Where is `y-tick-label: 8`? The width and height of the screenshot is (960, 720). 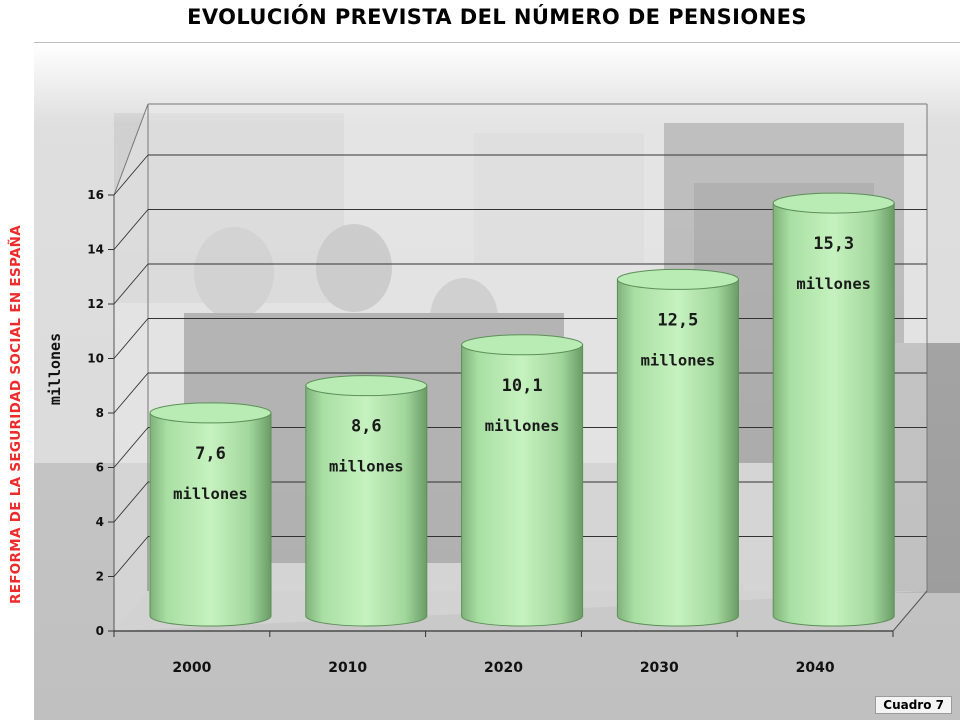 y-tick-label: 8 is located at coordinates (100, 413).